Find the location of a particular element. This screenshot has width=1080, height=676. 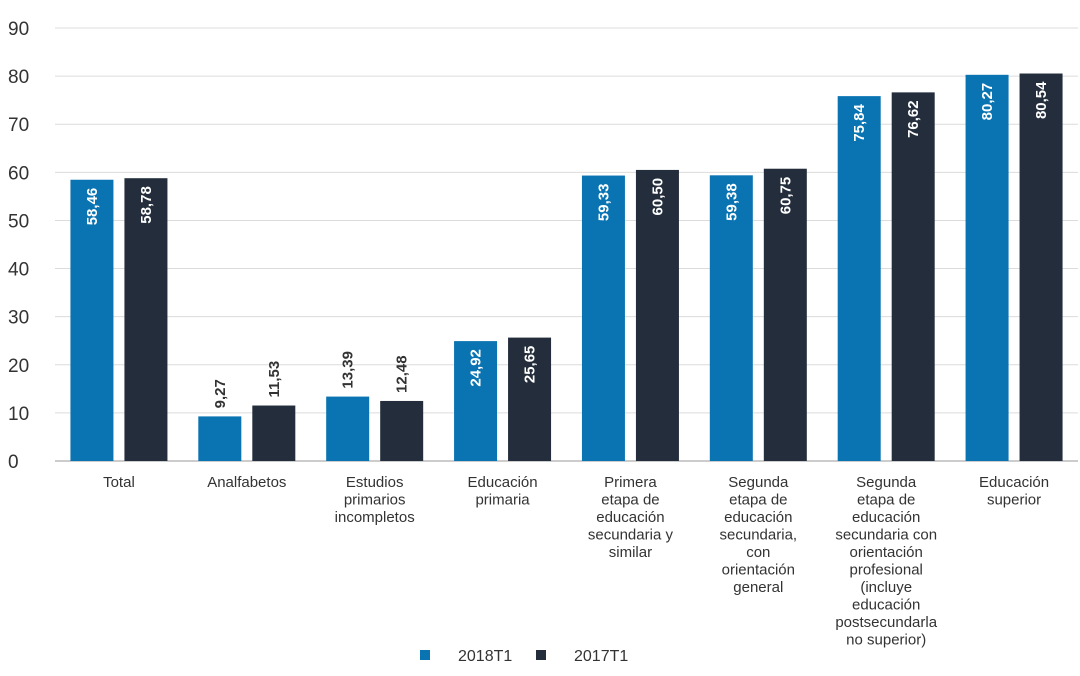

data-label-2018T1-4: 59,33 is located at coordinates (603, 203).